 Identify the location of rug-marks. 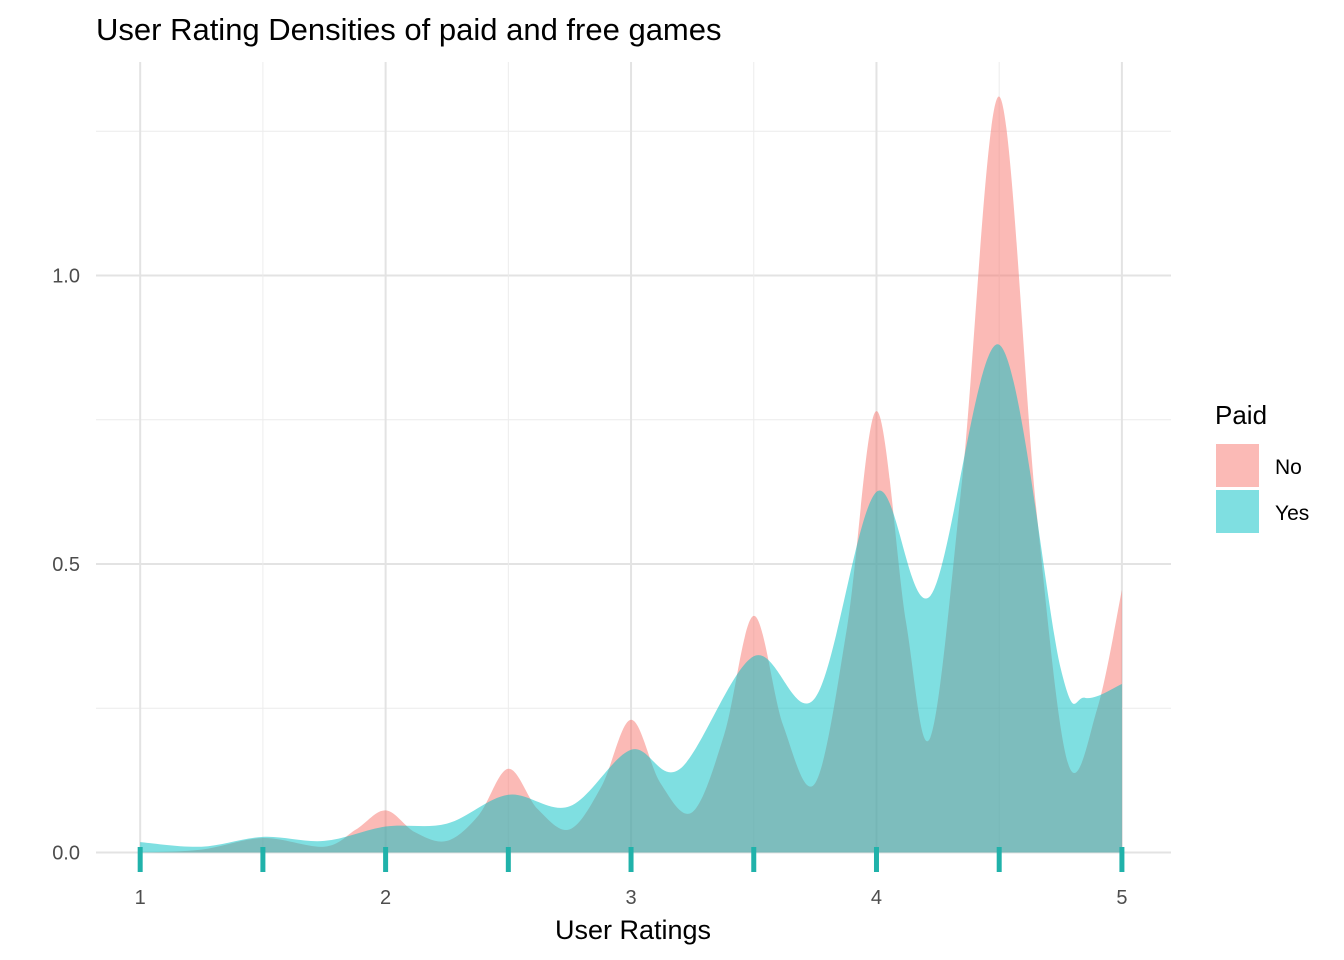
(631, 859).